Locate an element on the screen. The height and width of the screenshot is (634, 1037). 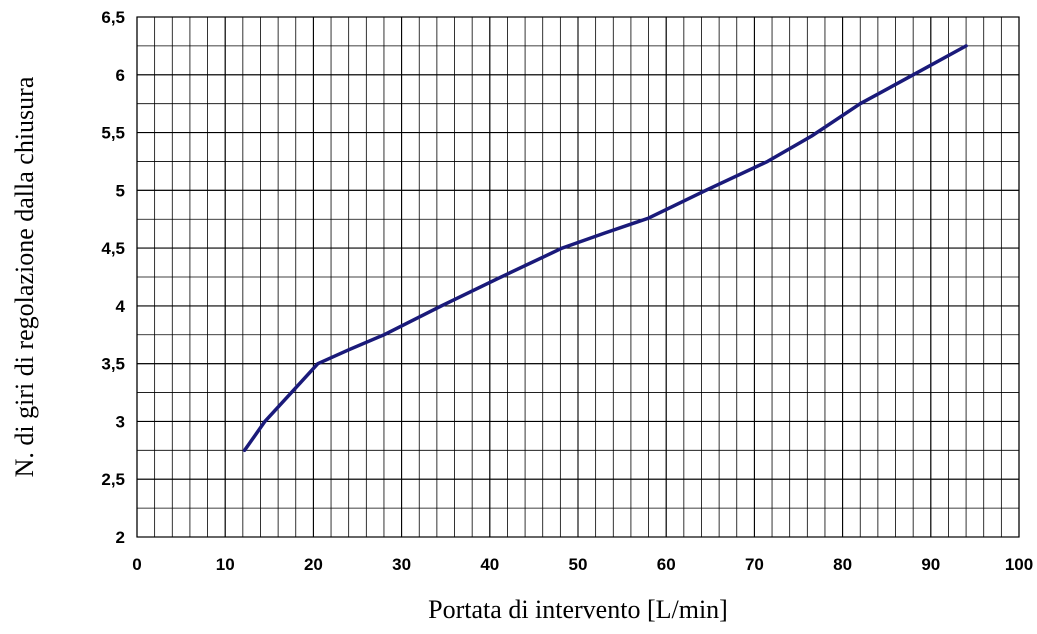
y-tick-label: 2 is located at coordinates (120, 537).